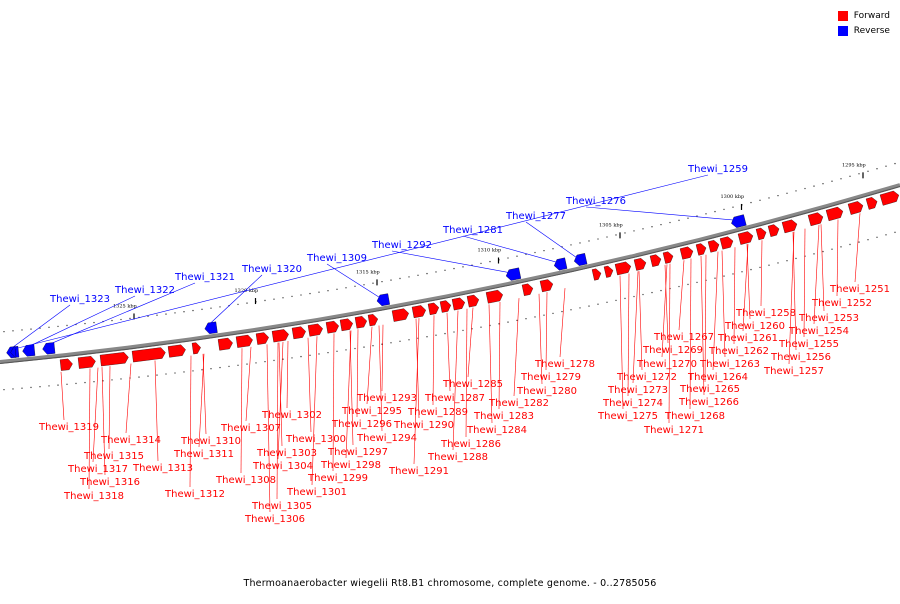 The height and width of the screenshot is (604, 900). I want to click on tick-label: 1300 kbp, so click(733, 197).